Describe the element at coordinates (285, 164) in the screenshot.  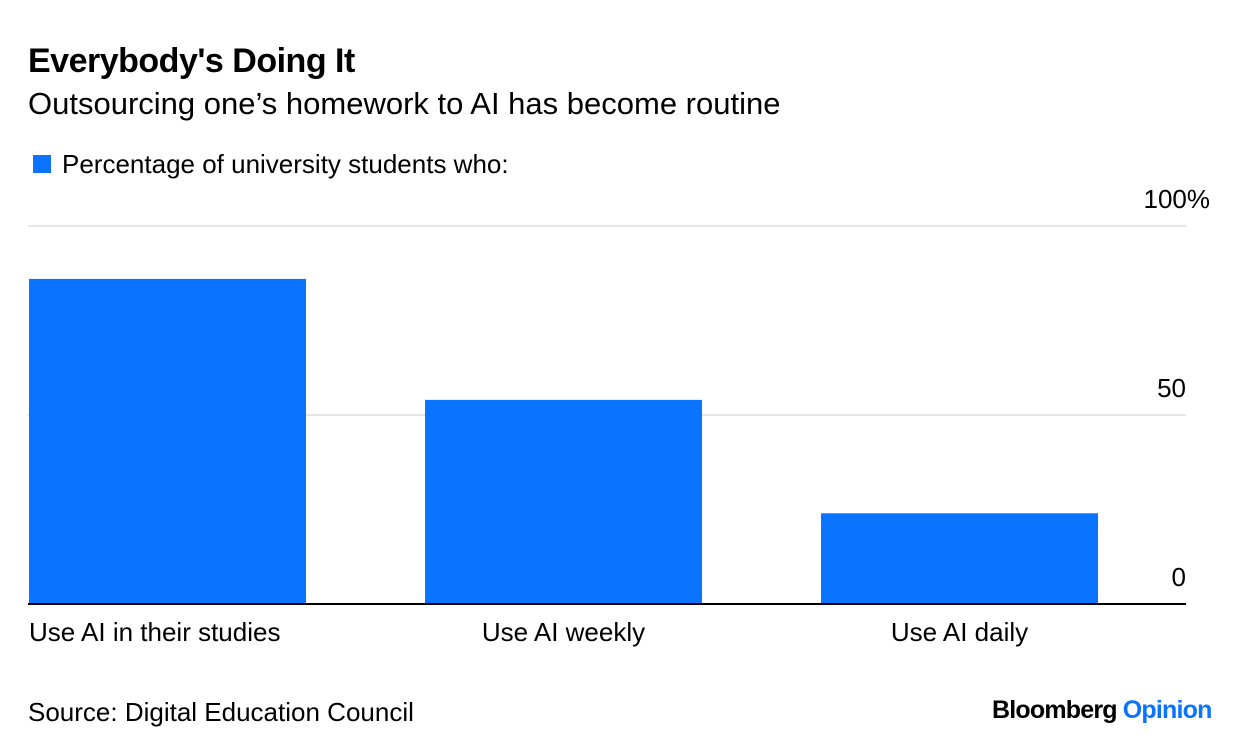
I see `legend-label: Percentage of university students who:` at that location.